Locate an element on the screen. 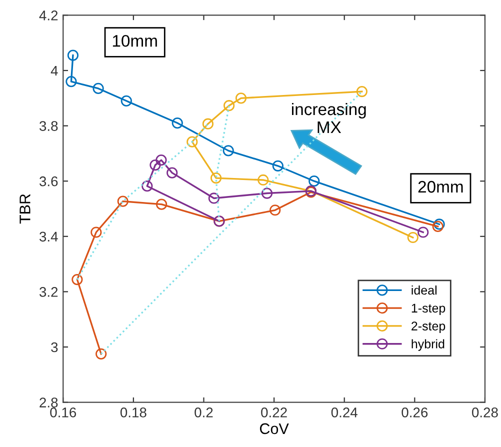 This screenshot has height=447, width=501. y-tick-label: 4 is located at coordinates (54, 71).